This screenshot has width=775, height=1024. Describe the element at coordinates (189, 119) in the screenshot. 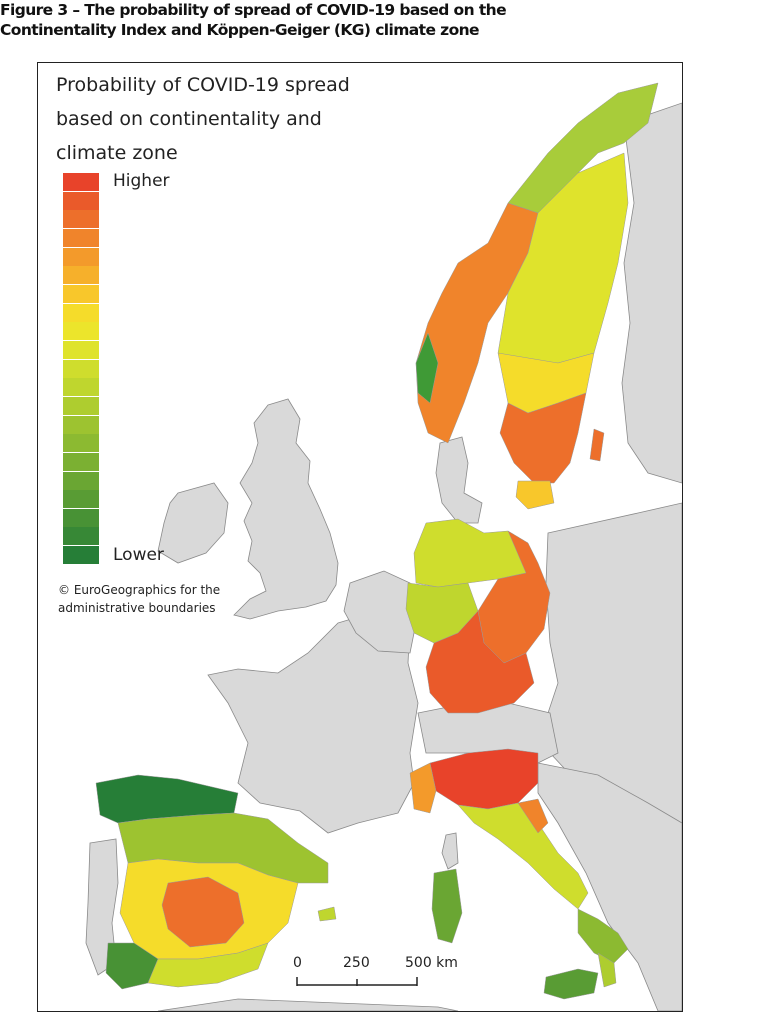

I see `legend-title-line2: based on continentality and` at that location.